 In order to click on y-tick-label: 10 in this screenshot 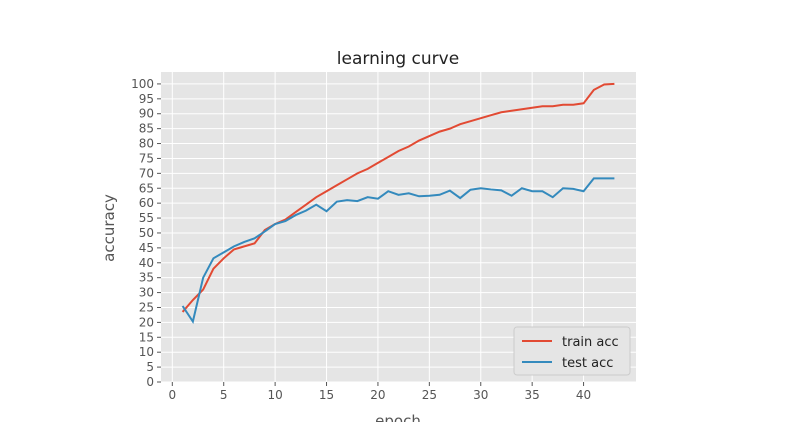, I will do `click(146, 352)`.